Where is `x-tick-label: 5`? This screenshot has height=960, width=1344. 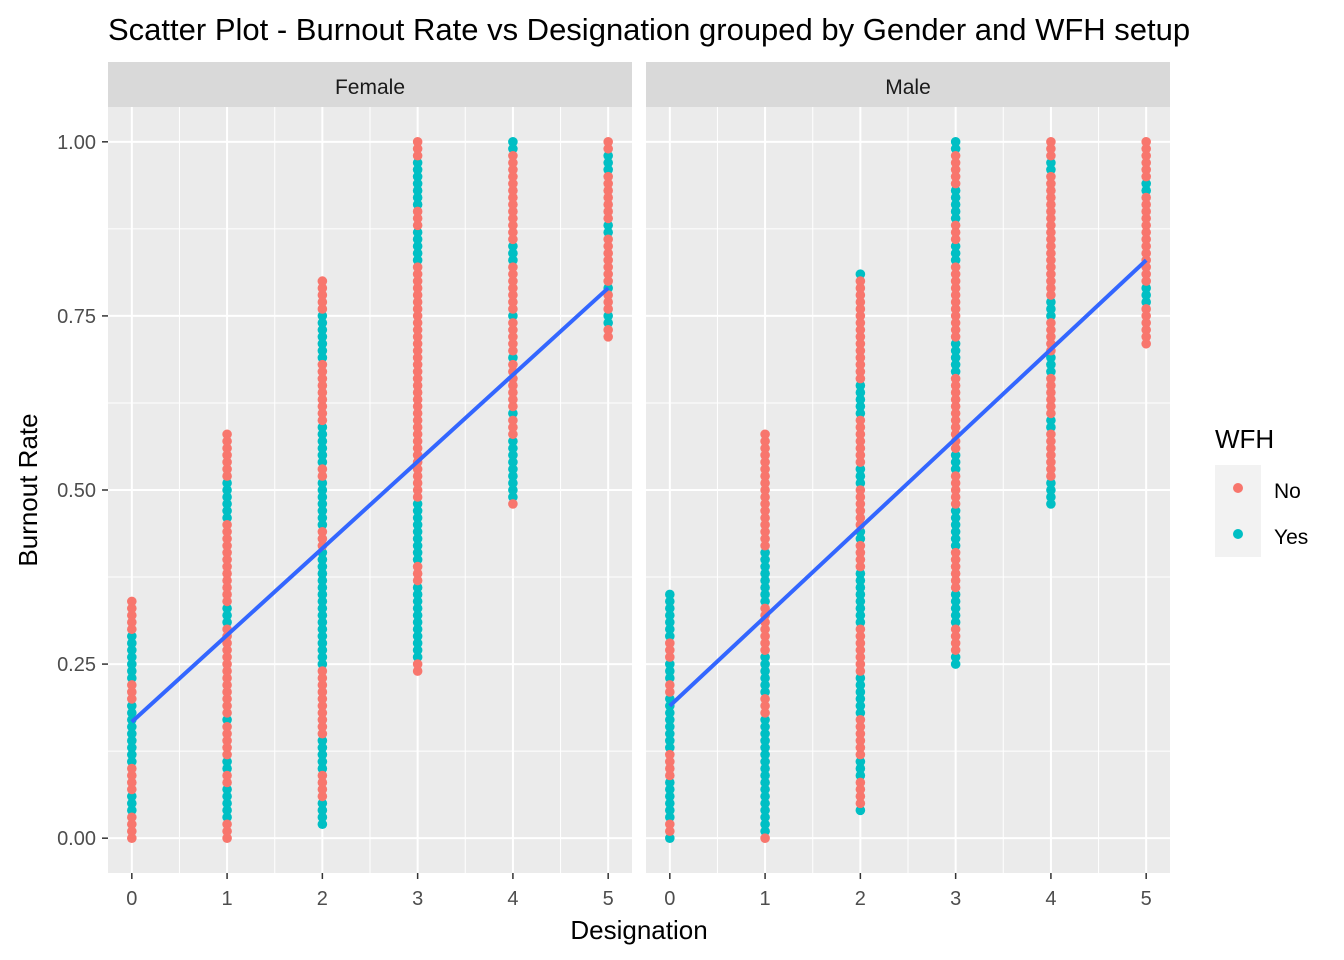
x-tick-label: 5 is located at coordinates (608, 899).